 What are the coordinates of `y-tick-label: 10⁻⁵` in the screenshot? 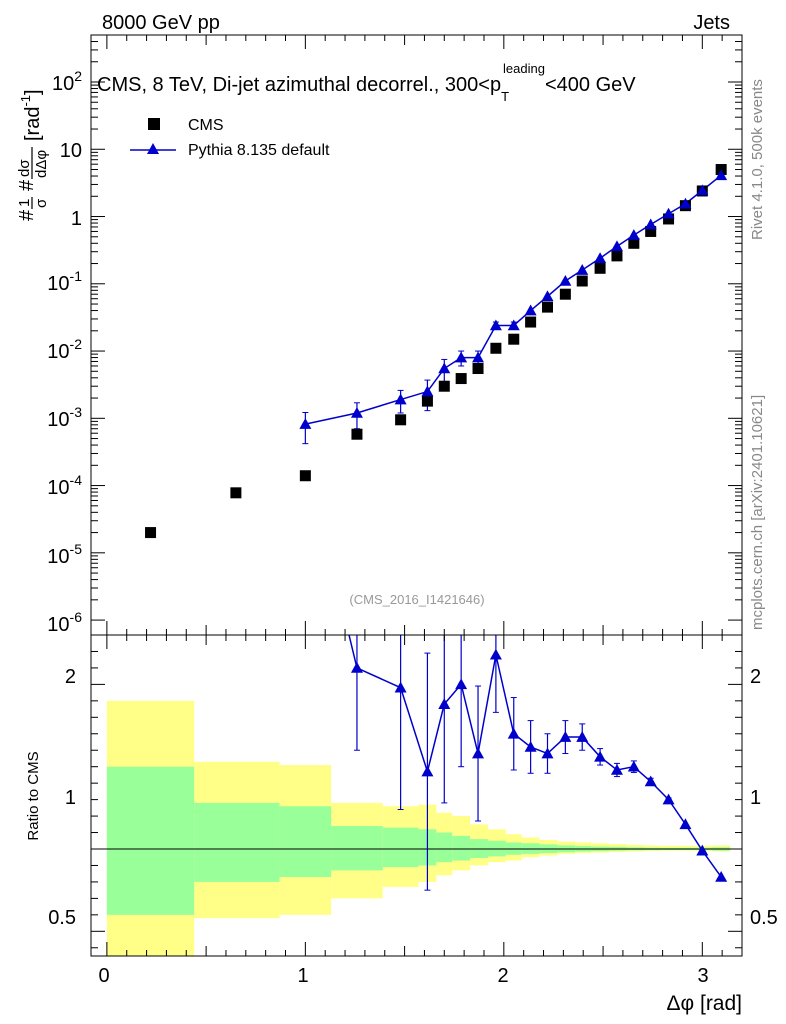 It's located at (64, 554).